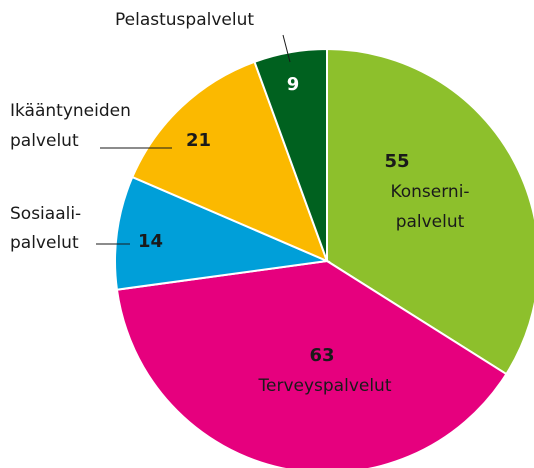 The width and height of the screenshot is (534, 468). Describe the element at coordinates (325, 386) in the screenshot. I see `category-label: Terveyspalvelut` at that location.